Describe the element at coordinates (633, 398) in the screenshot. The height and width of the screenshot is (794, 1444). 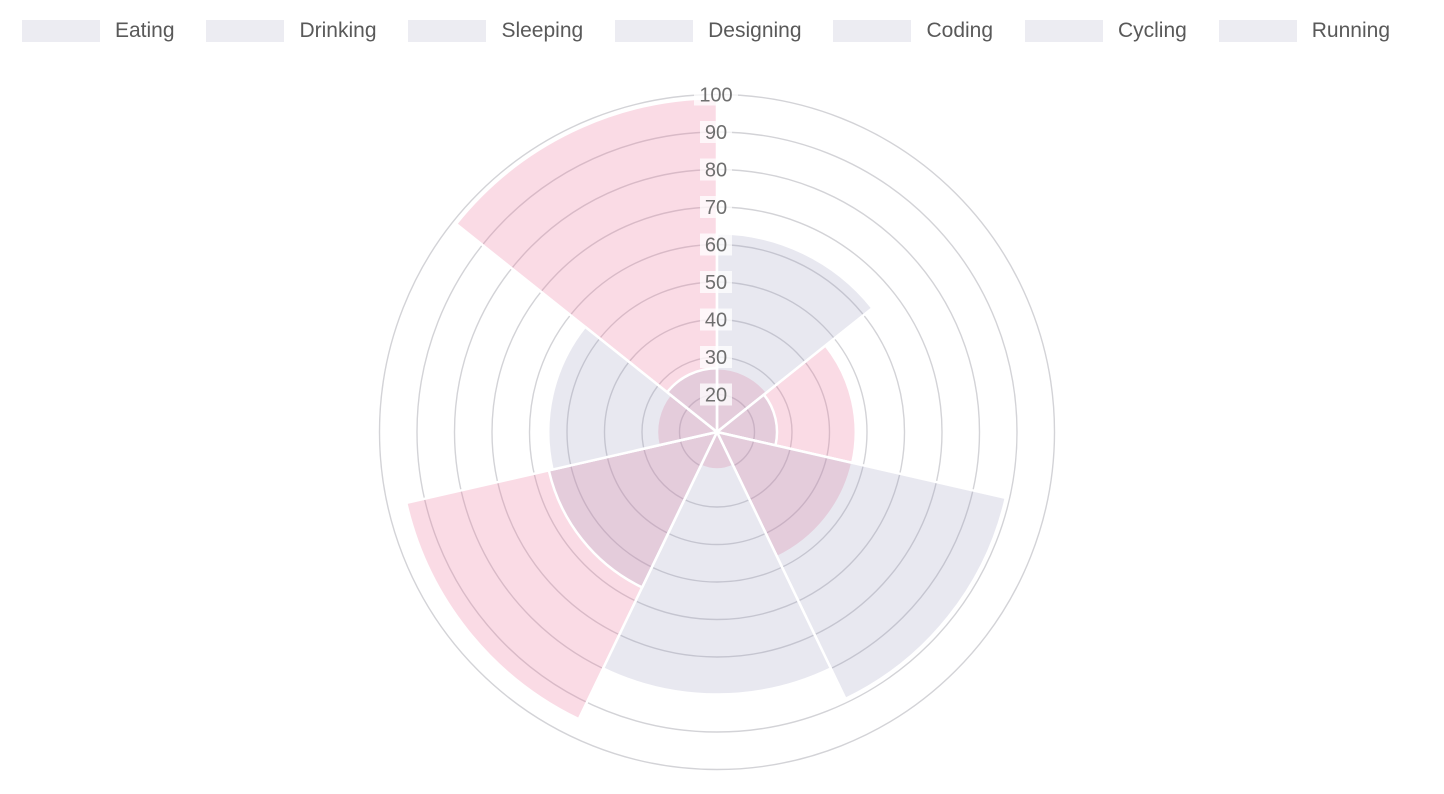
I see `wedge-cycling-lavender-series` at that location.